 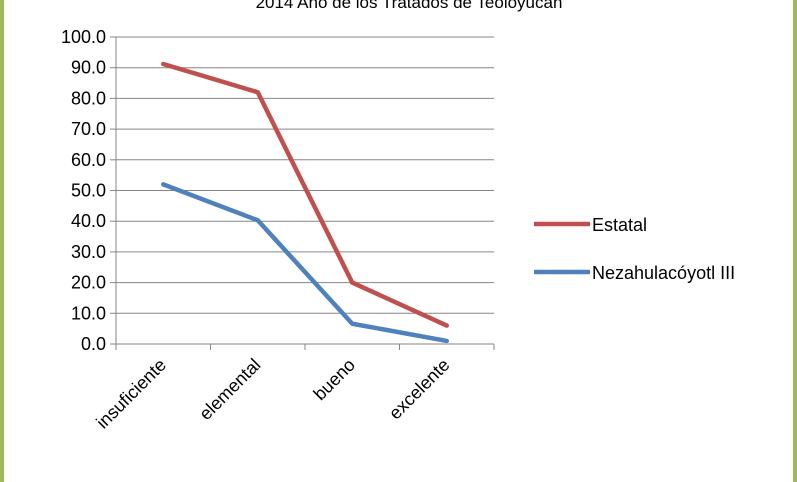 I want to click on x-tick-label: insuficiente, so click(x=131, y=394).